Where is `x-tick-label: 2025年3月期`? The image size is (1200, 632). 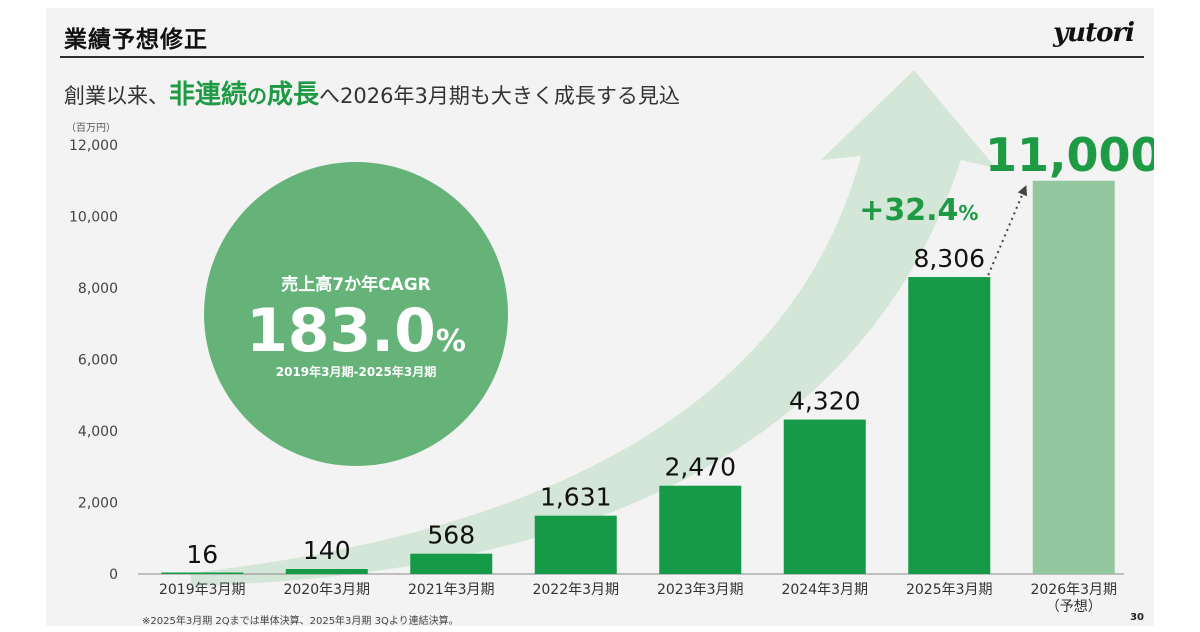 x-tick-label: 2025年3月期 is located at coordinates (949, 590).